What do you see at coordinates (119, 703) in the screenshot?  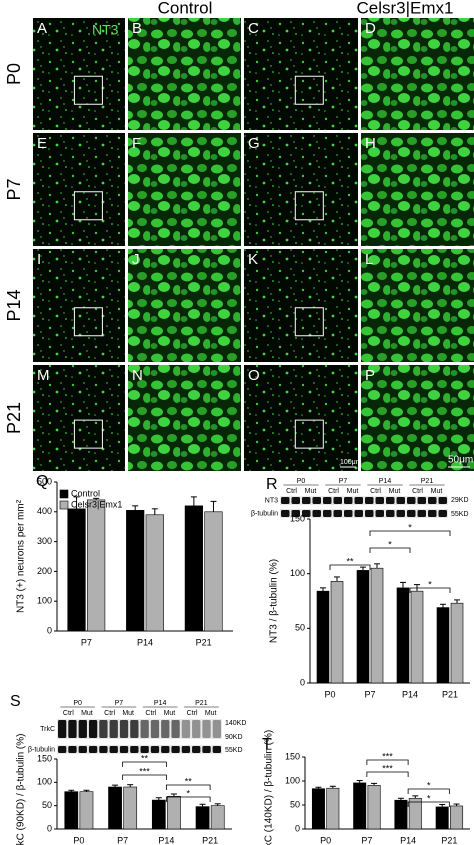 I see `blot-timepoint: P7` at bounding box center [119, 703].